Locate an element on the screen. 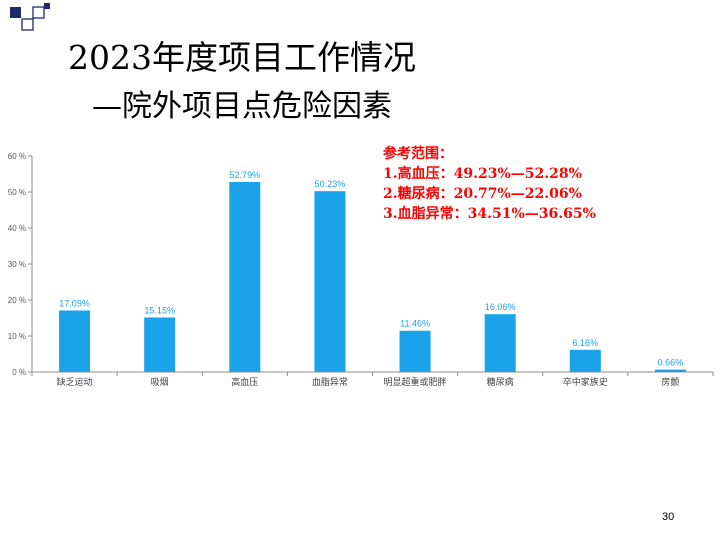 The width and height of the screenshot is (720, 540). value-label: 17.09% is located at coordinates (74, 303).